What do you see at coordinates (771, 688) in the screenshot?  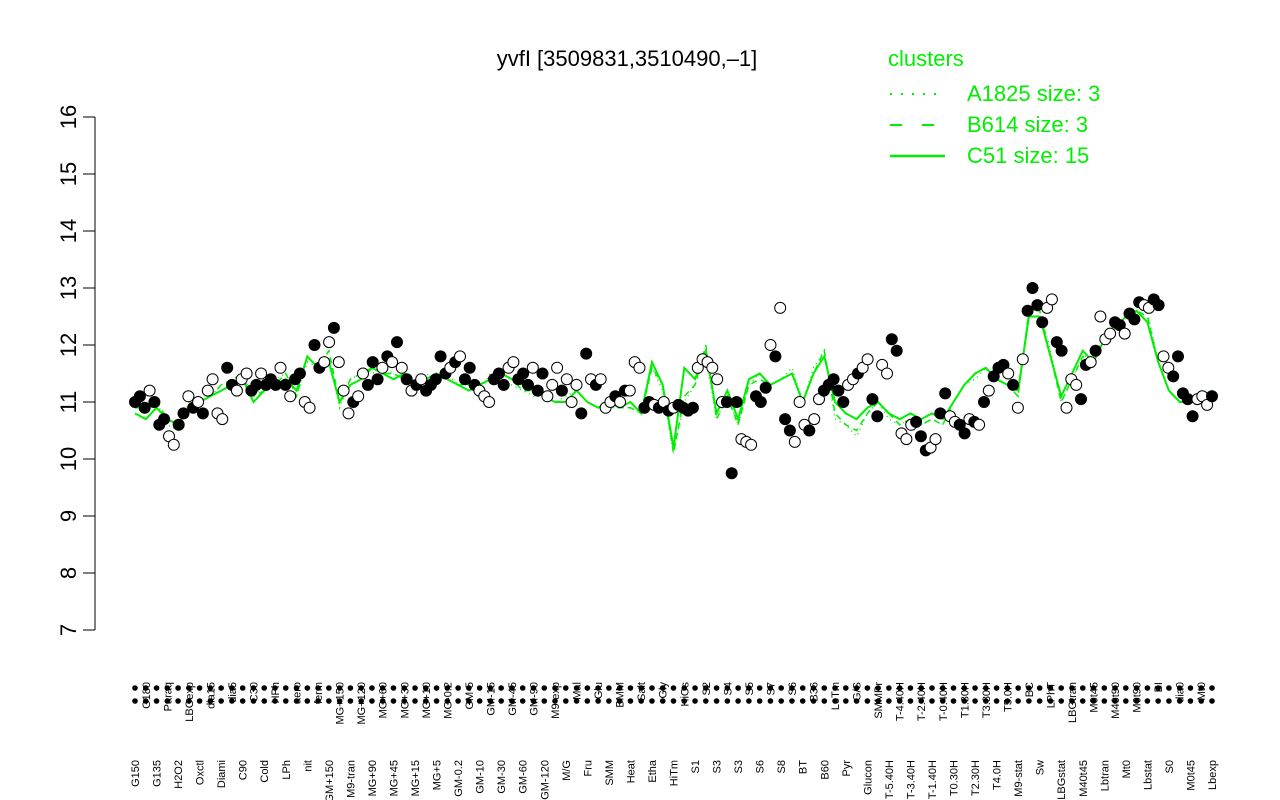 I see `x-tick-label: S7` at bounding box center [771, 688].